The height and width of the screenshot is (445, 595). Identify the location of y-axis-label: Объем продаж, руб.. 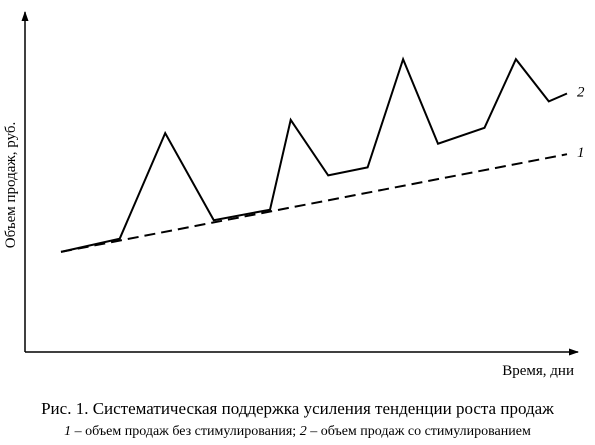
(11, 185).